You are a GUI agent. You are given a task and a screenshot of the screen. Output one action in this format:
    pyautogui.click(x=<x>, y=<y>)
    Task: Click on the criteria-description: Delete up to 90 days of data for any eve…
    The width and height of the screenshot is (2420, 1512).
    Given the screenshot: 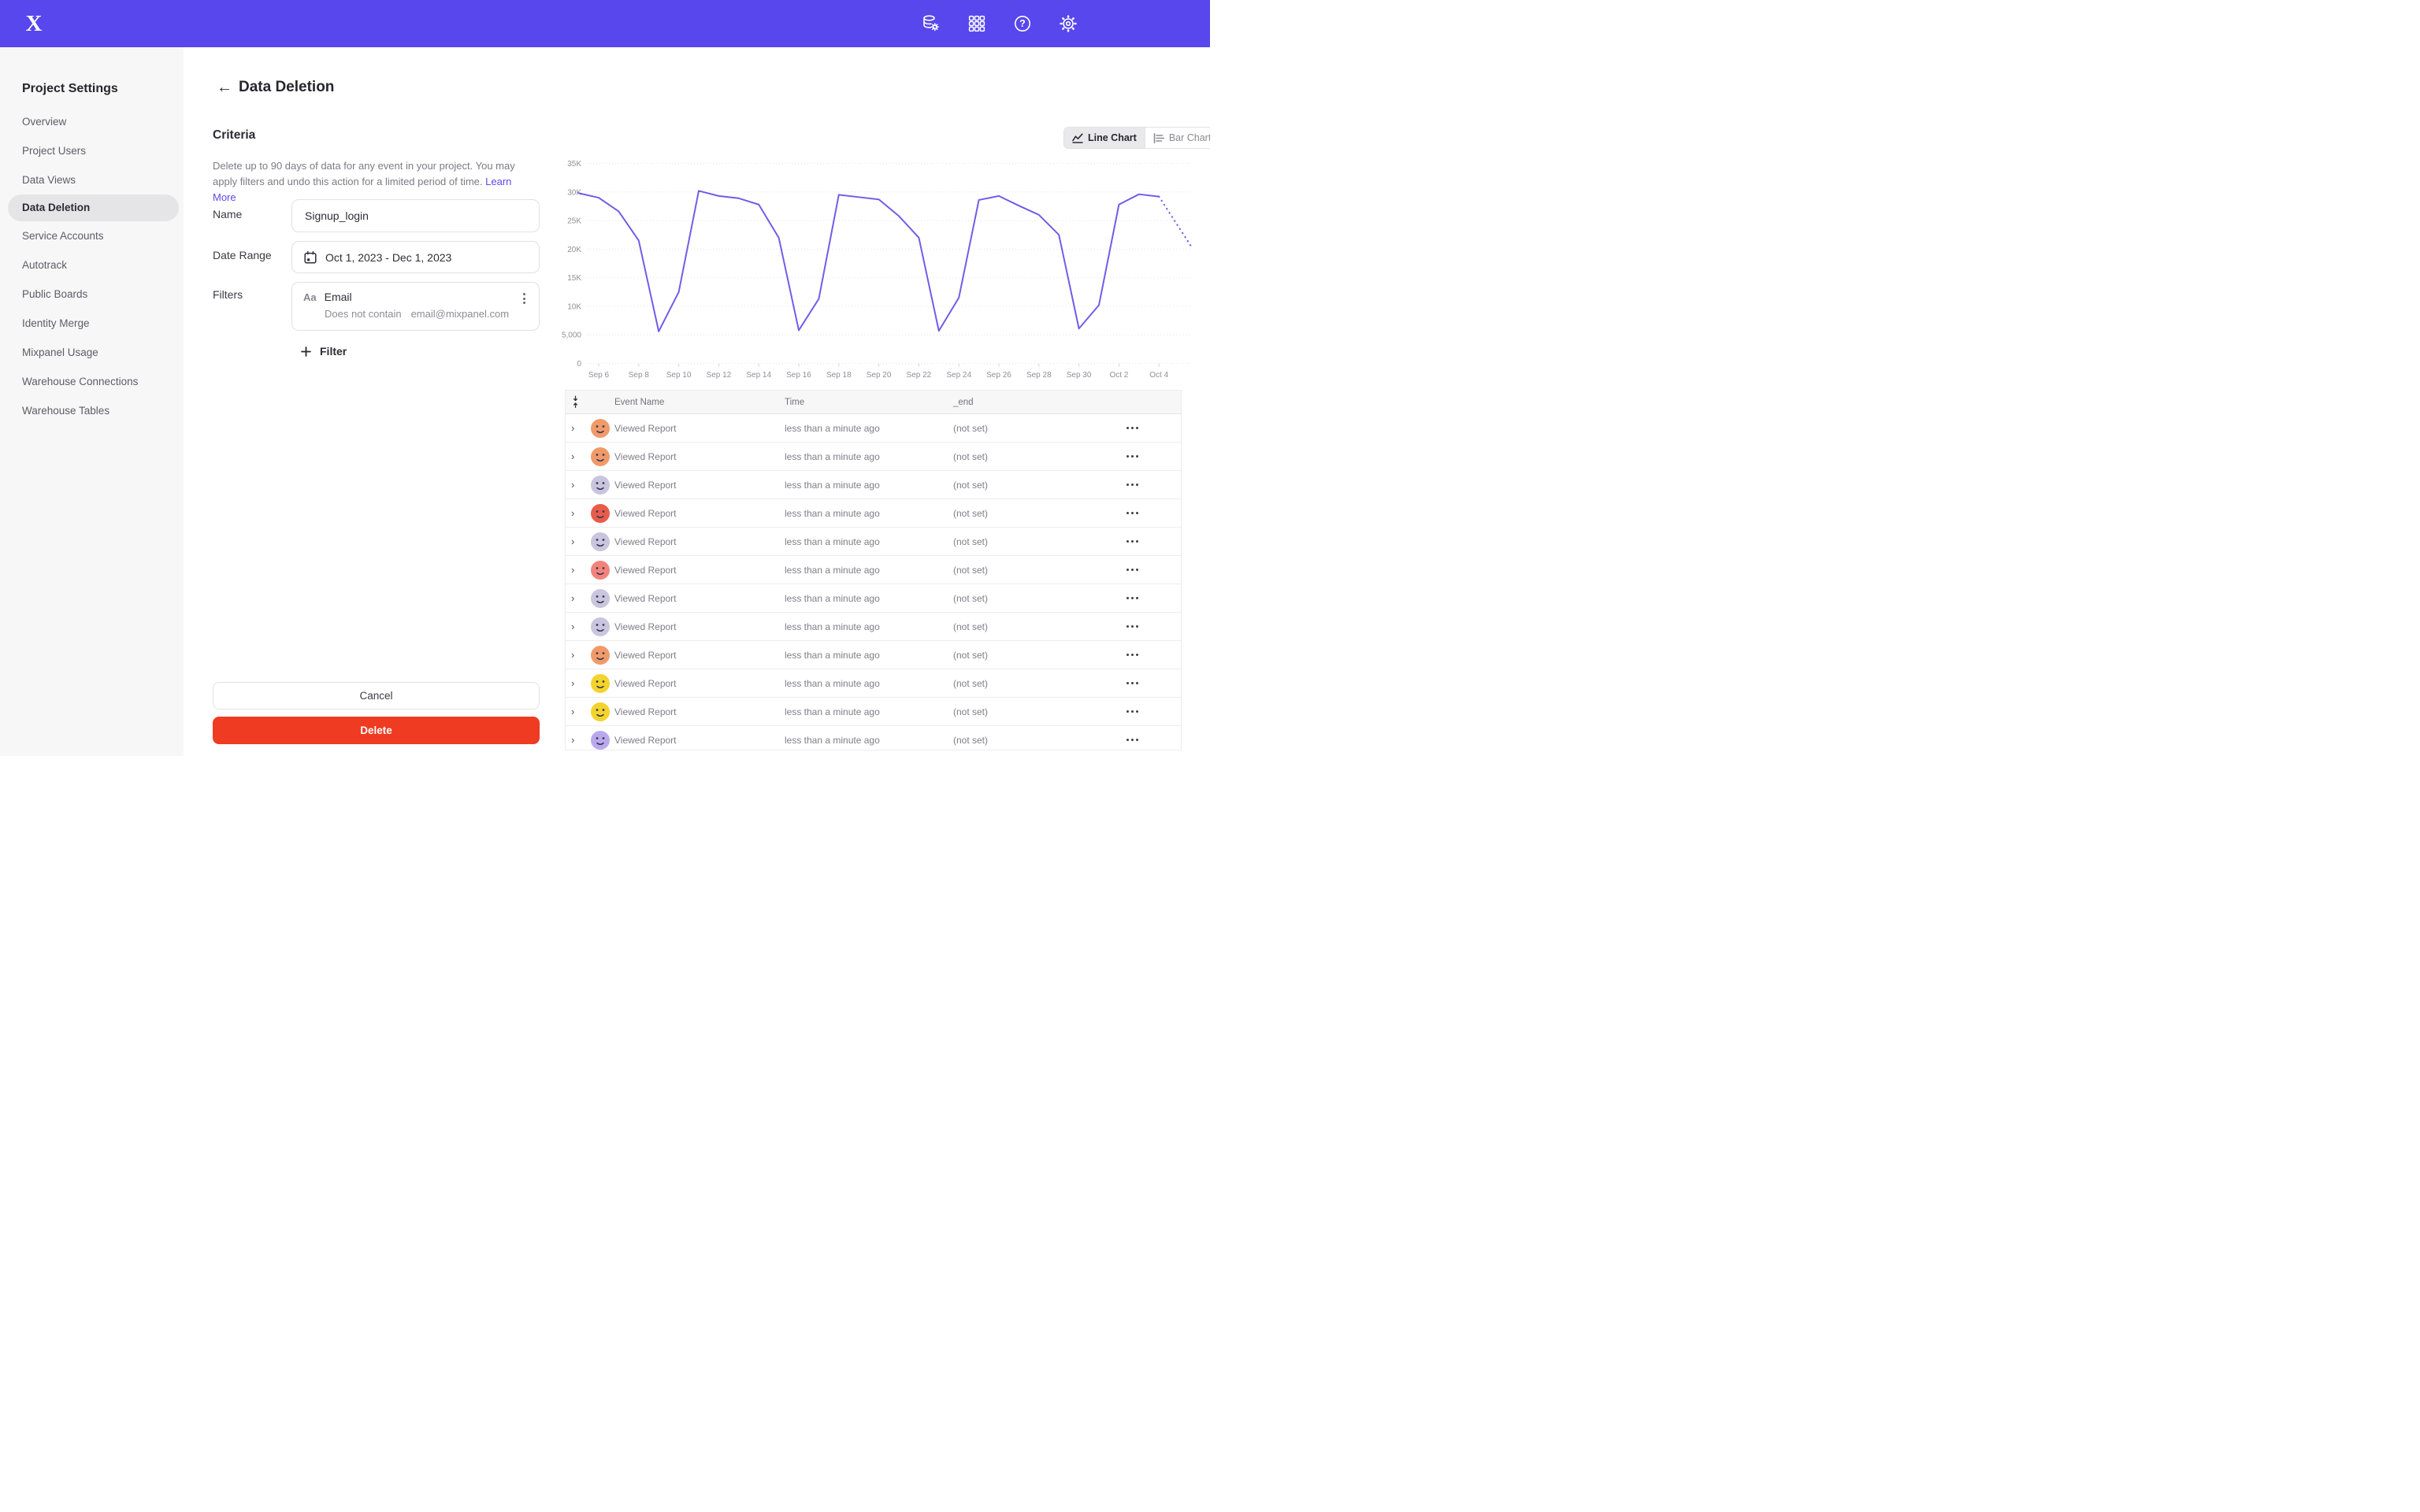 What is the action you would take?
    pyautogui.click(x=368, y=182)
    